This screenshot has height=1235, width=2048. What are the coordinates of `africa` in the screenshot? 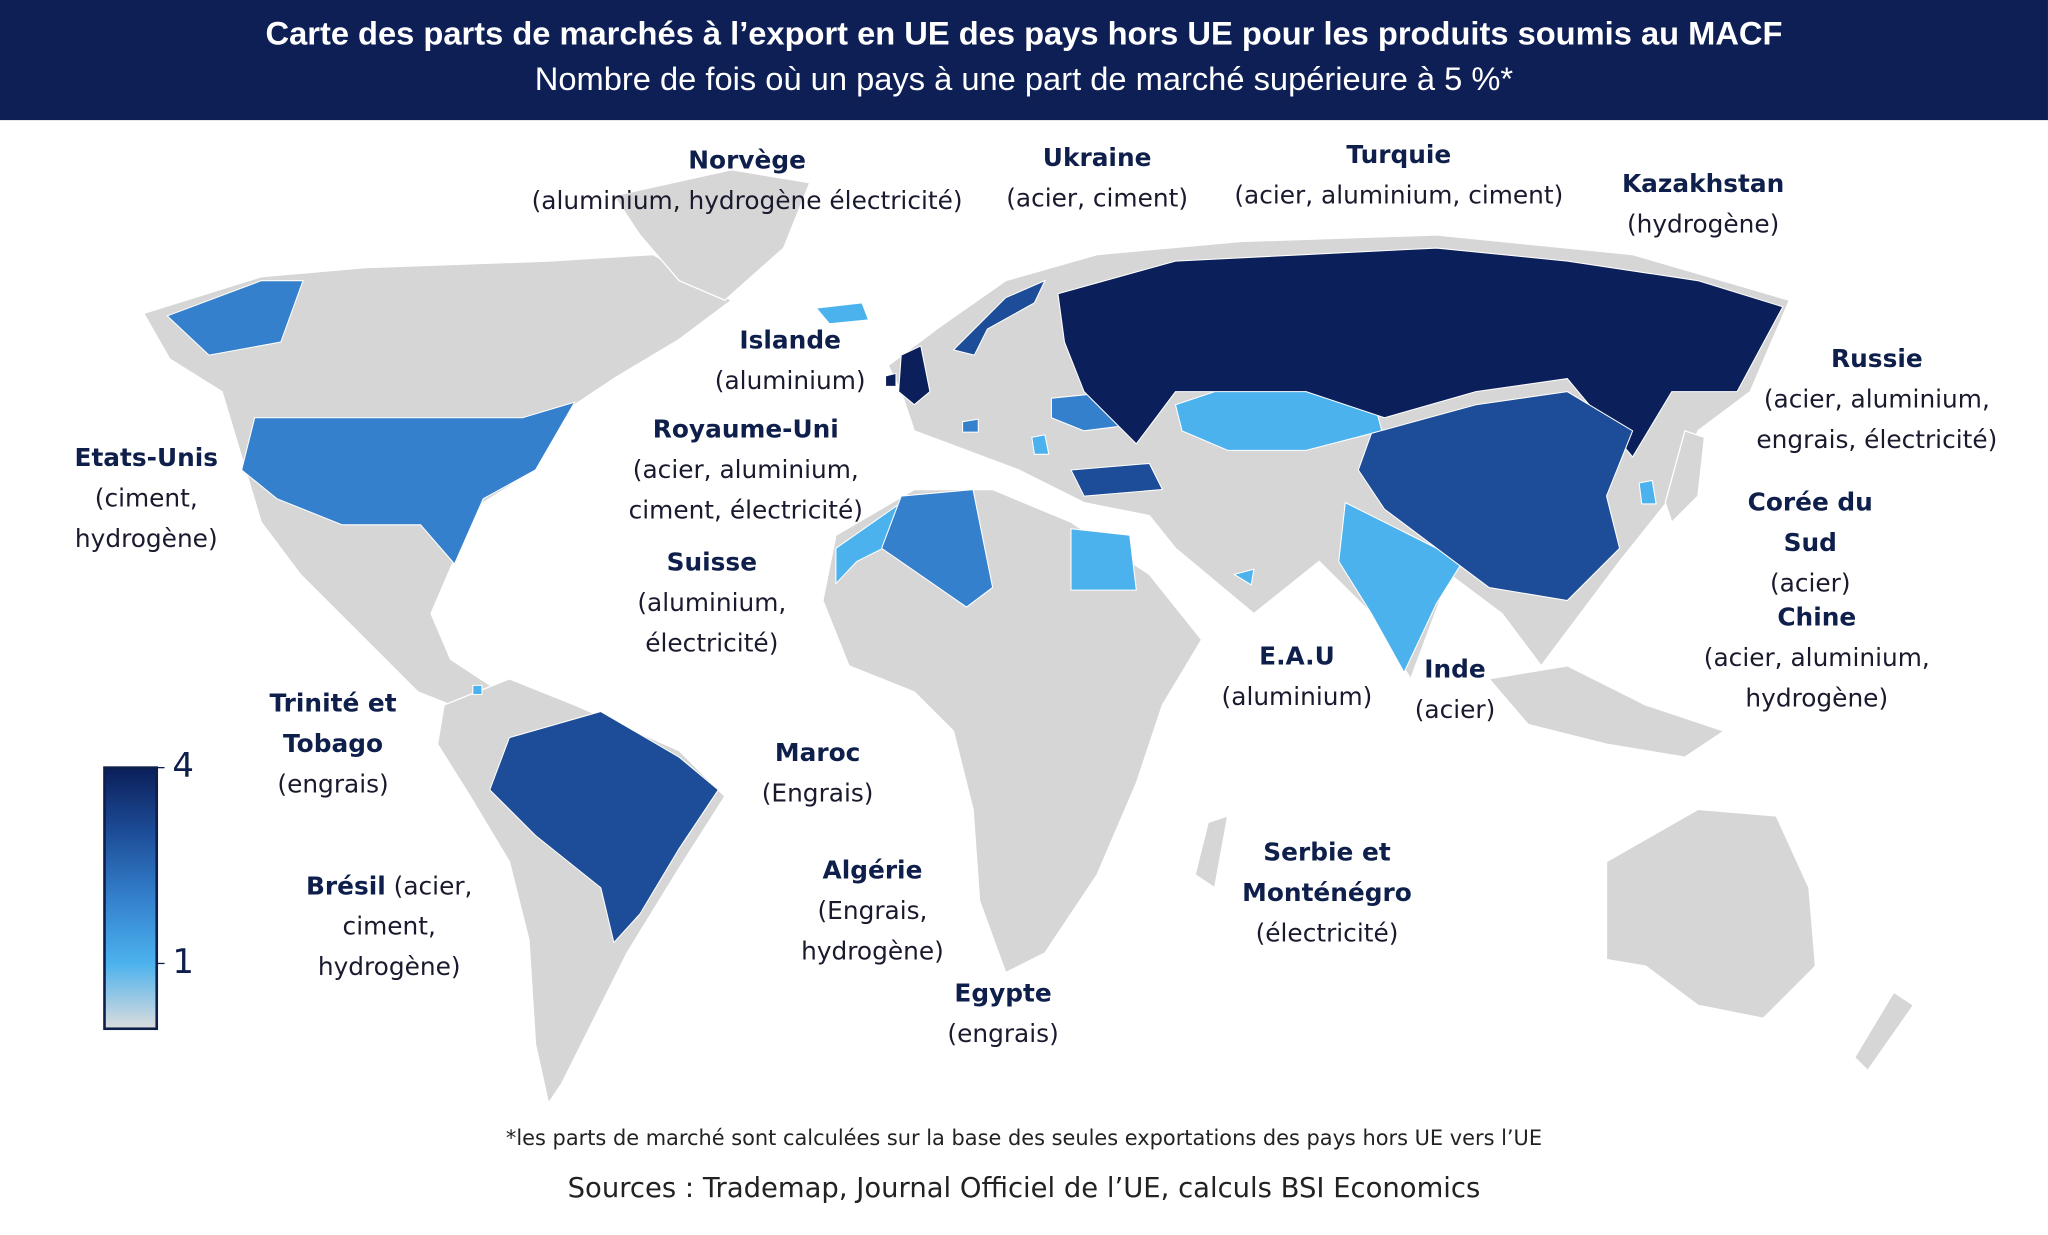 It's located at (1012, 731).